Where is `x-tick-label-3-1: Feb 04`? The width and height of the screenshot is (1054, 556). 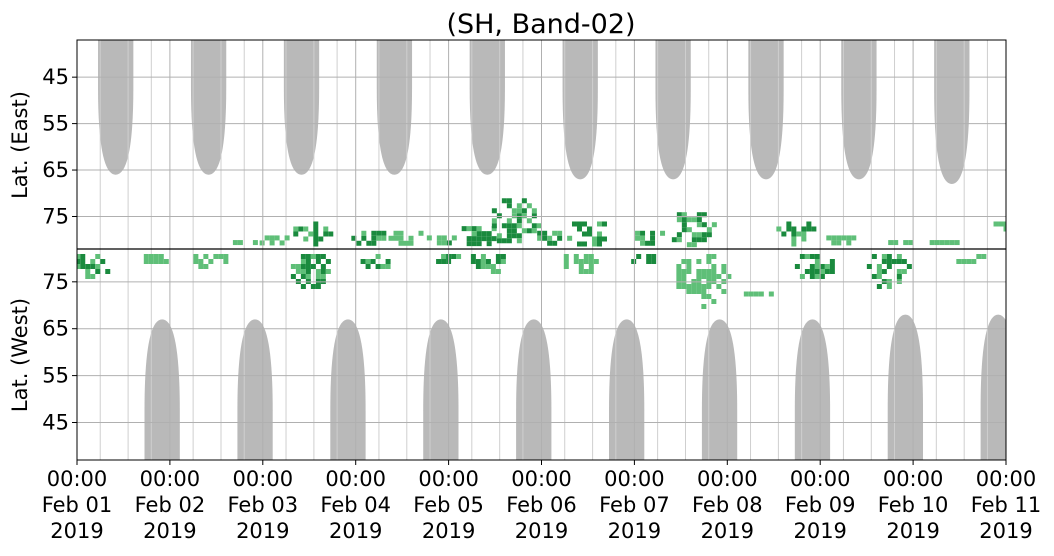 x-tick-label-3-1: Feb 04 is located at coordinates (355, 505).